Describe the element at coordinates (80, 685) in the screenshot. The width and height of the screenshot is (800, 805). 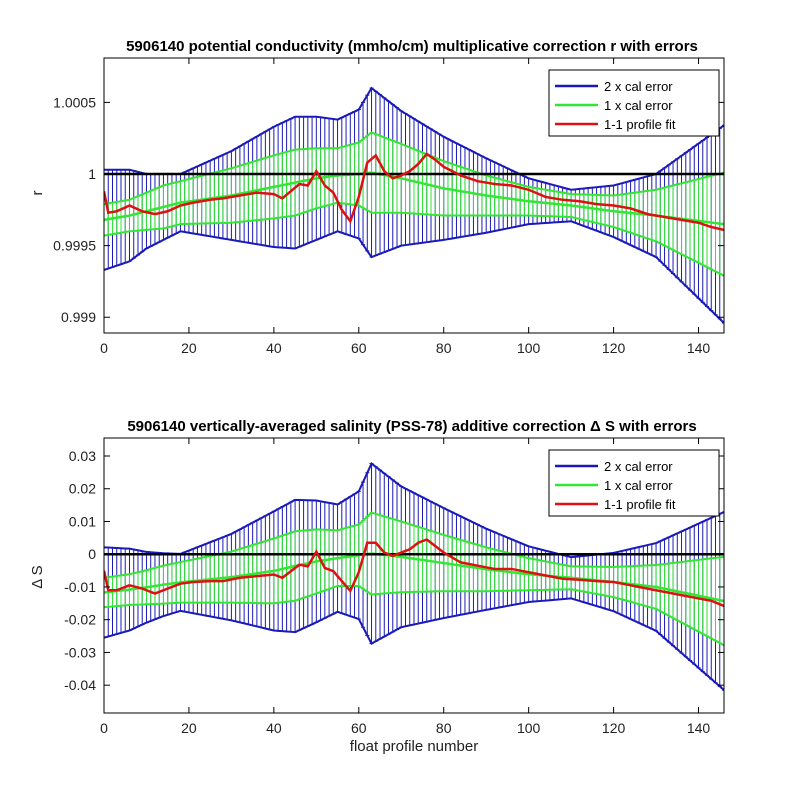
I see `y-tick-label: -0.04` at that location.